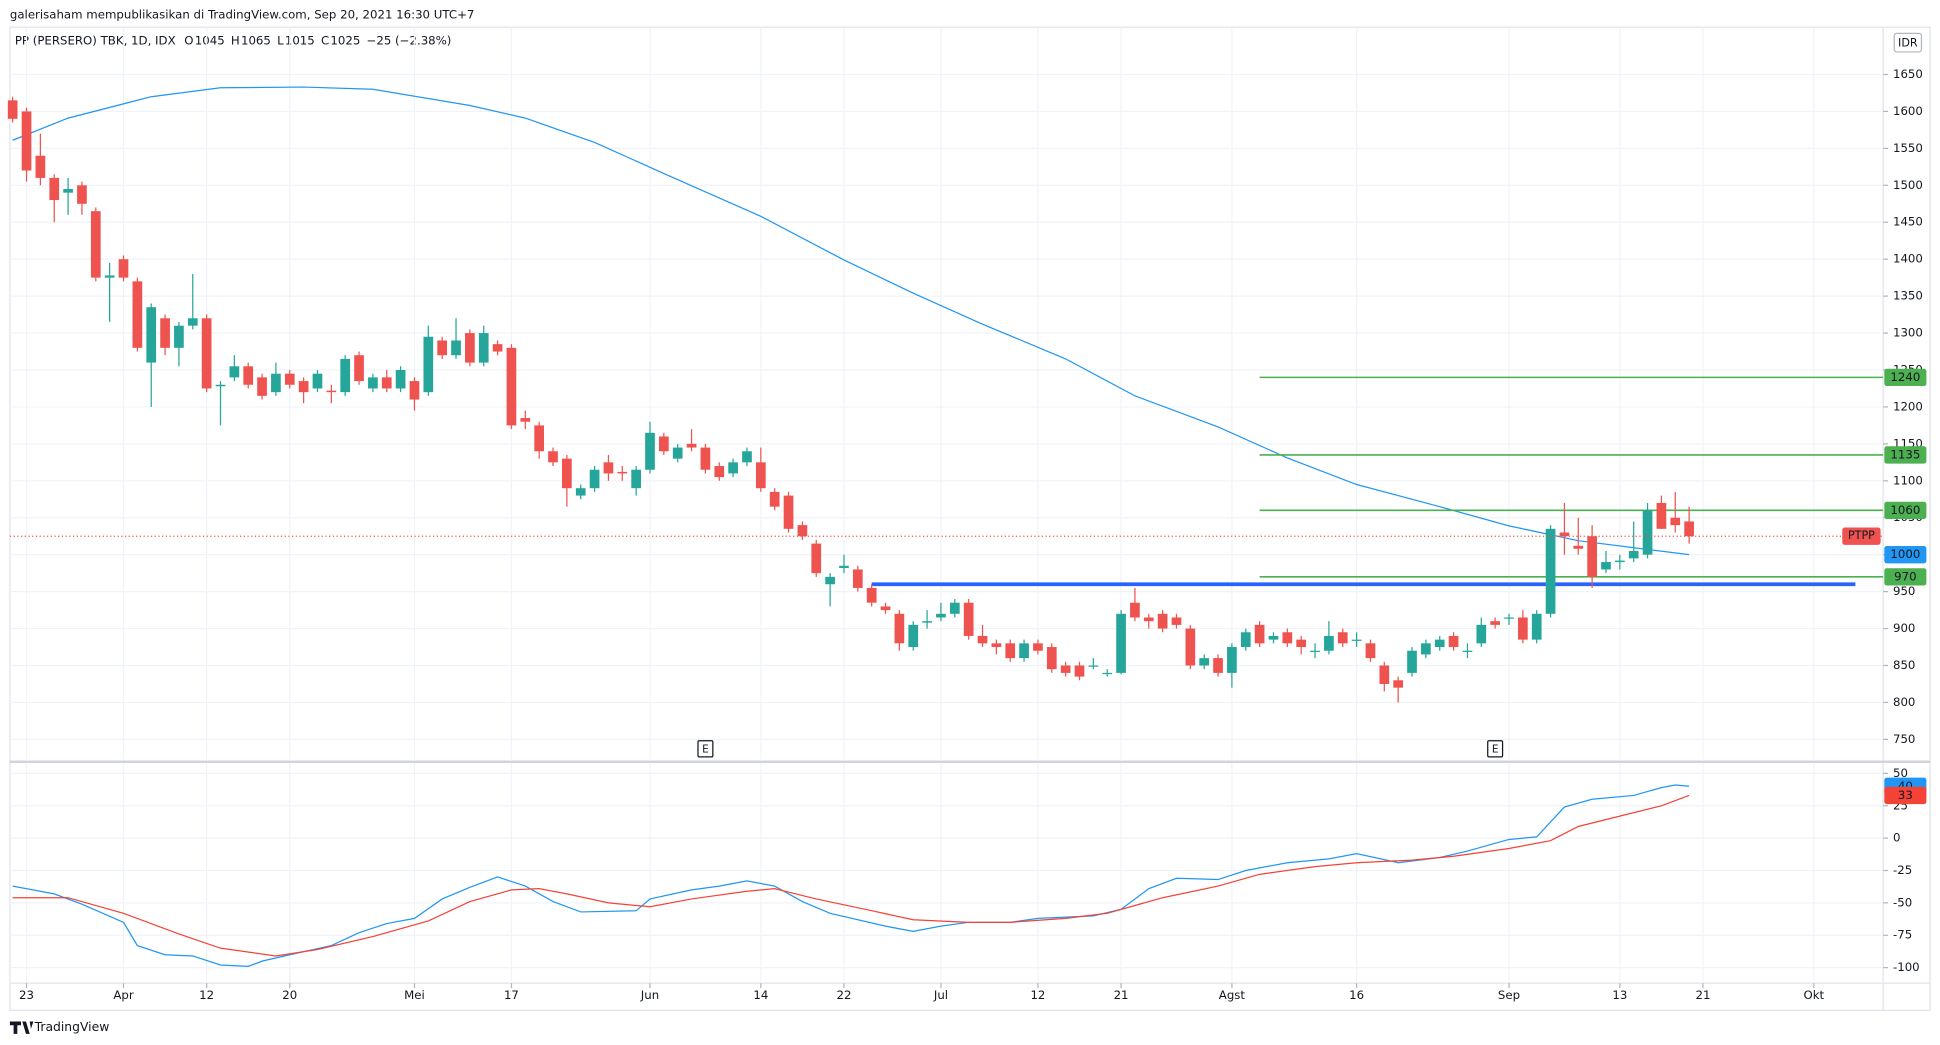 This screenshot has height=1045, width=1940. I want to click on y-tick-label: 850, so click(1904, 665).